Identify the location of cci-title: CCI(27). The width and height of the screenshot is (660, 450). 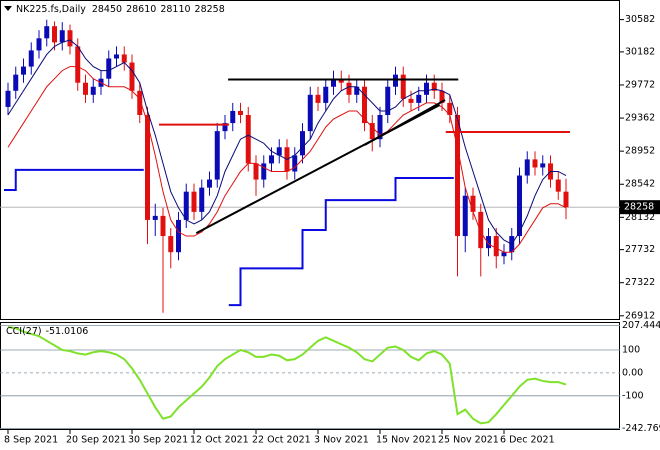
(24, 331).